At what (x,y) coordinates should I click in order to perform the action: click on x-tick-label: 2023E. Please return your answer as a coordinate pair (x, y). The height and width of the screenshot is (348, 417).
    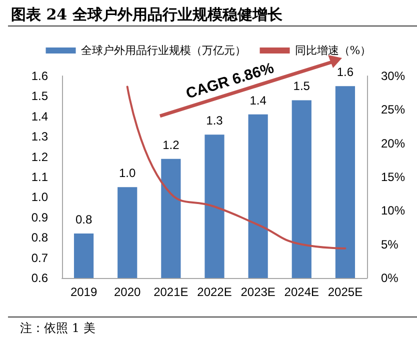
    Looking at the image, I should click on (258, 292).